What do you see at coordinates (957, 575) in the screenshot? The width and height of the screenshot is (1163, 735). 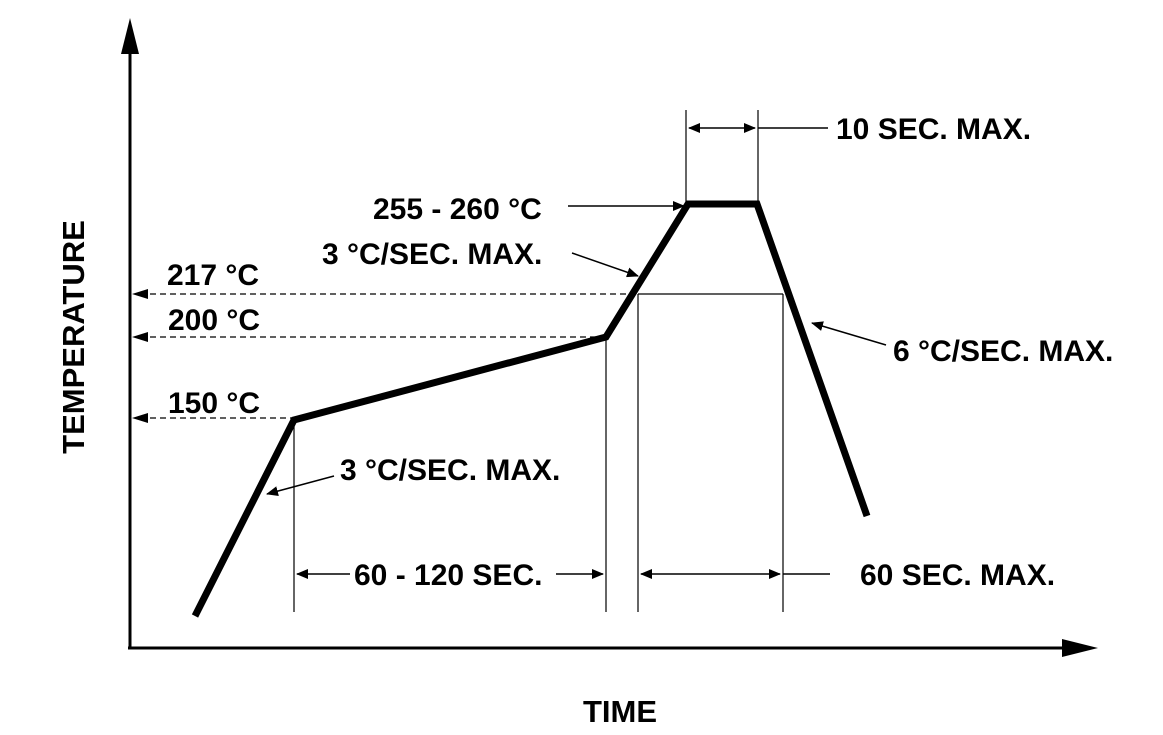 I see `liquidus-time-label: 60 SEC. MAX.` at bounding box center [957, 575].